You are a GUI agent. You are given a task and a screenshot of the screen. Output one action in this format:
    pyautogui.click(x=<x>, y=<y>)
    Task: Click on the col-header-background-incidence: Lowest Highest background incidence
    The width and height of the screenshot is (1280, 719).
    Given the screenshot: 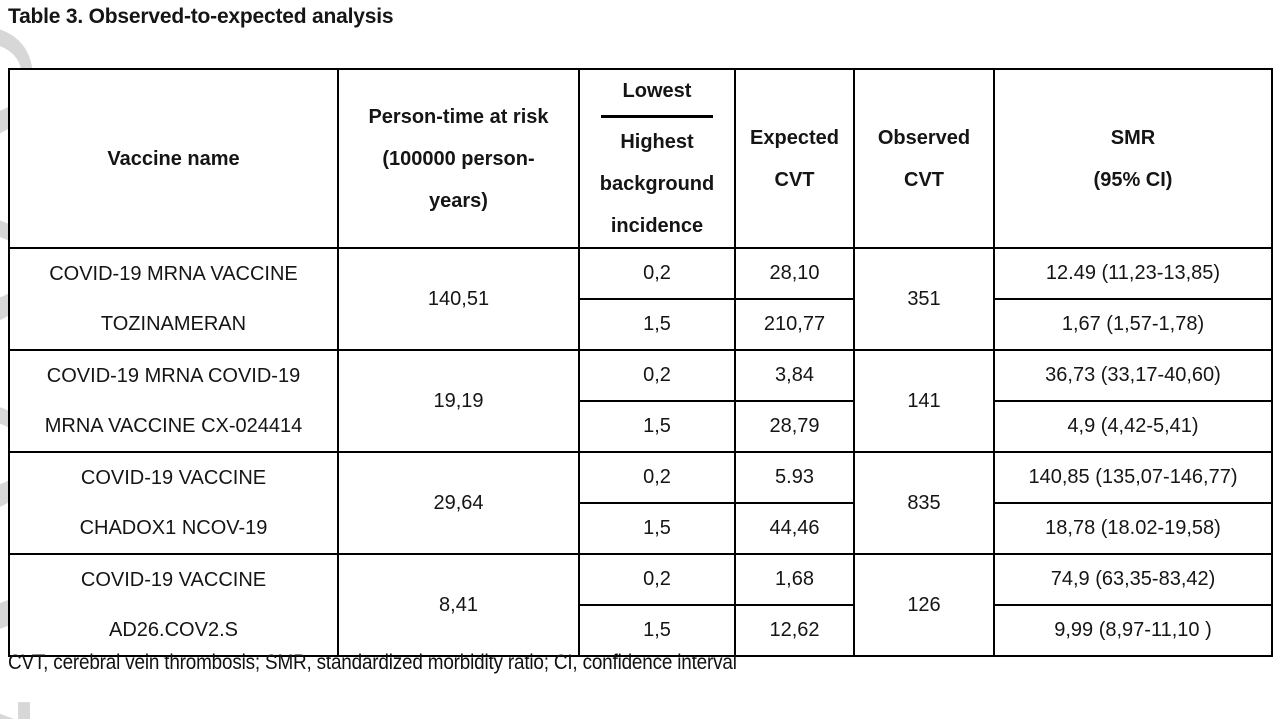 What is the action you would take?
    pyautogui.click(x=657, y=158)
    